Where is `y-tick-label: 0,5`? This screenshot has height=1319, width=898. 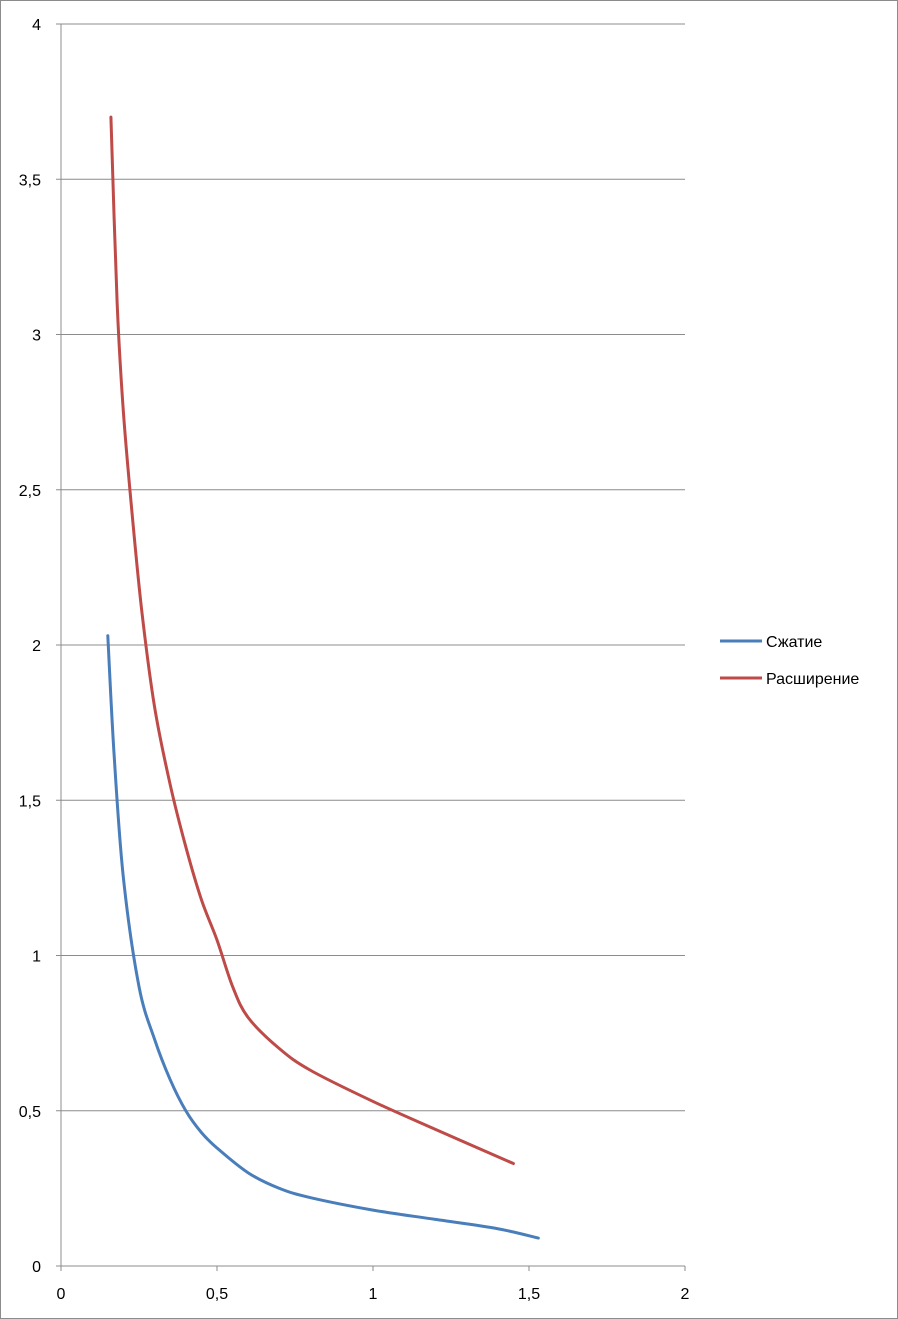 y-tick-label: 0,5 is located at coordinates (30, 1112).